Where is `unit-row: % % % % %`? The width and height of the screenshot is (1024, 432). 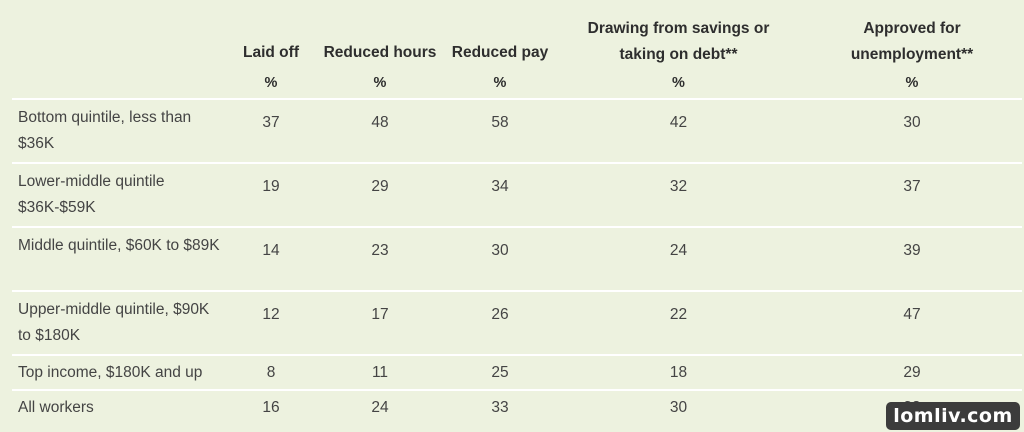 unit-row: % % % % % is located at coordinates (517, 84).